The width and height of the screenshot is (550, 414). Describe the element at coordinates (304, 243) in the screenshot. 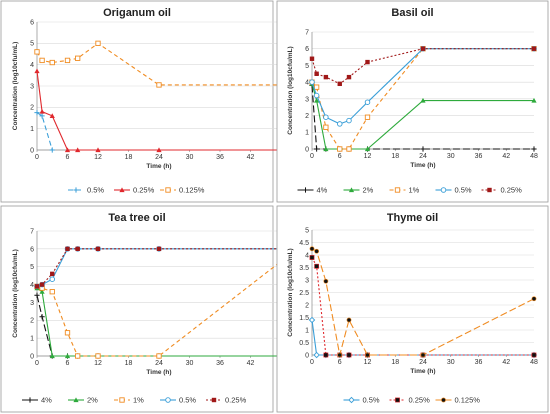

I see `y-tick-label: 4.5` at that location.